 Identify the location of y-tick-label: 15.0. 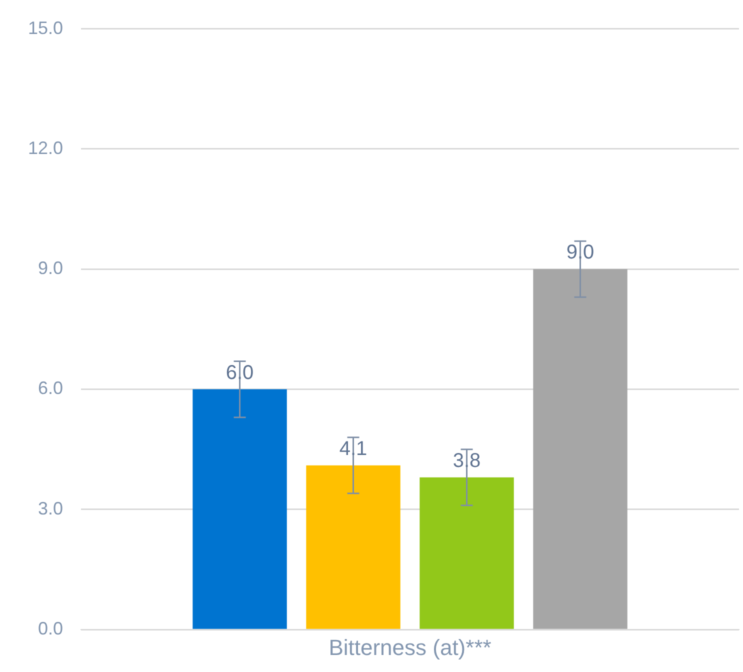
(46, 28).